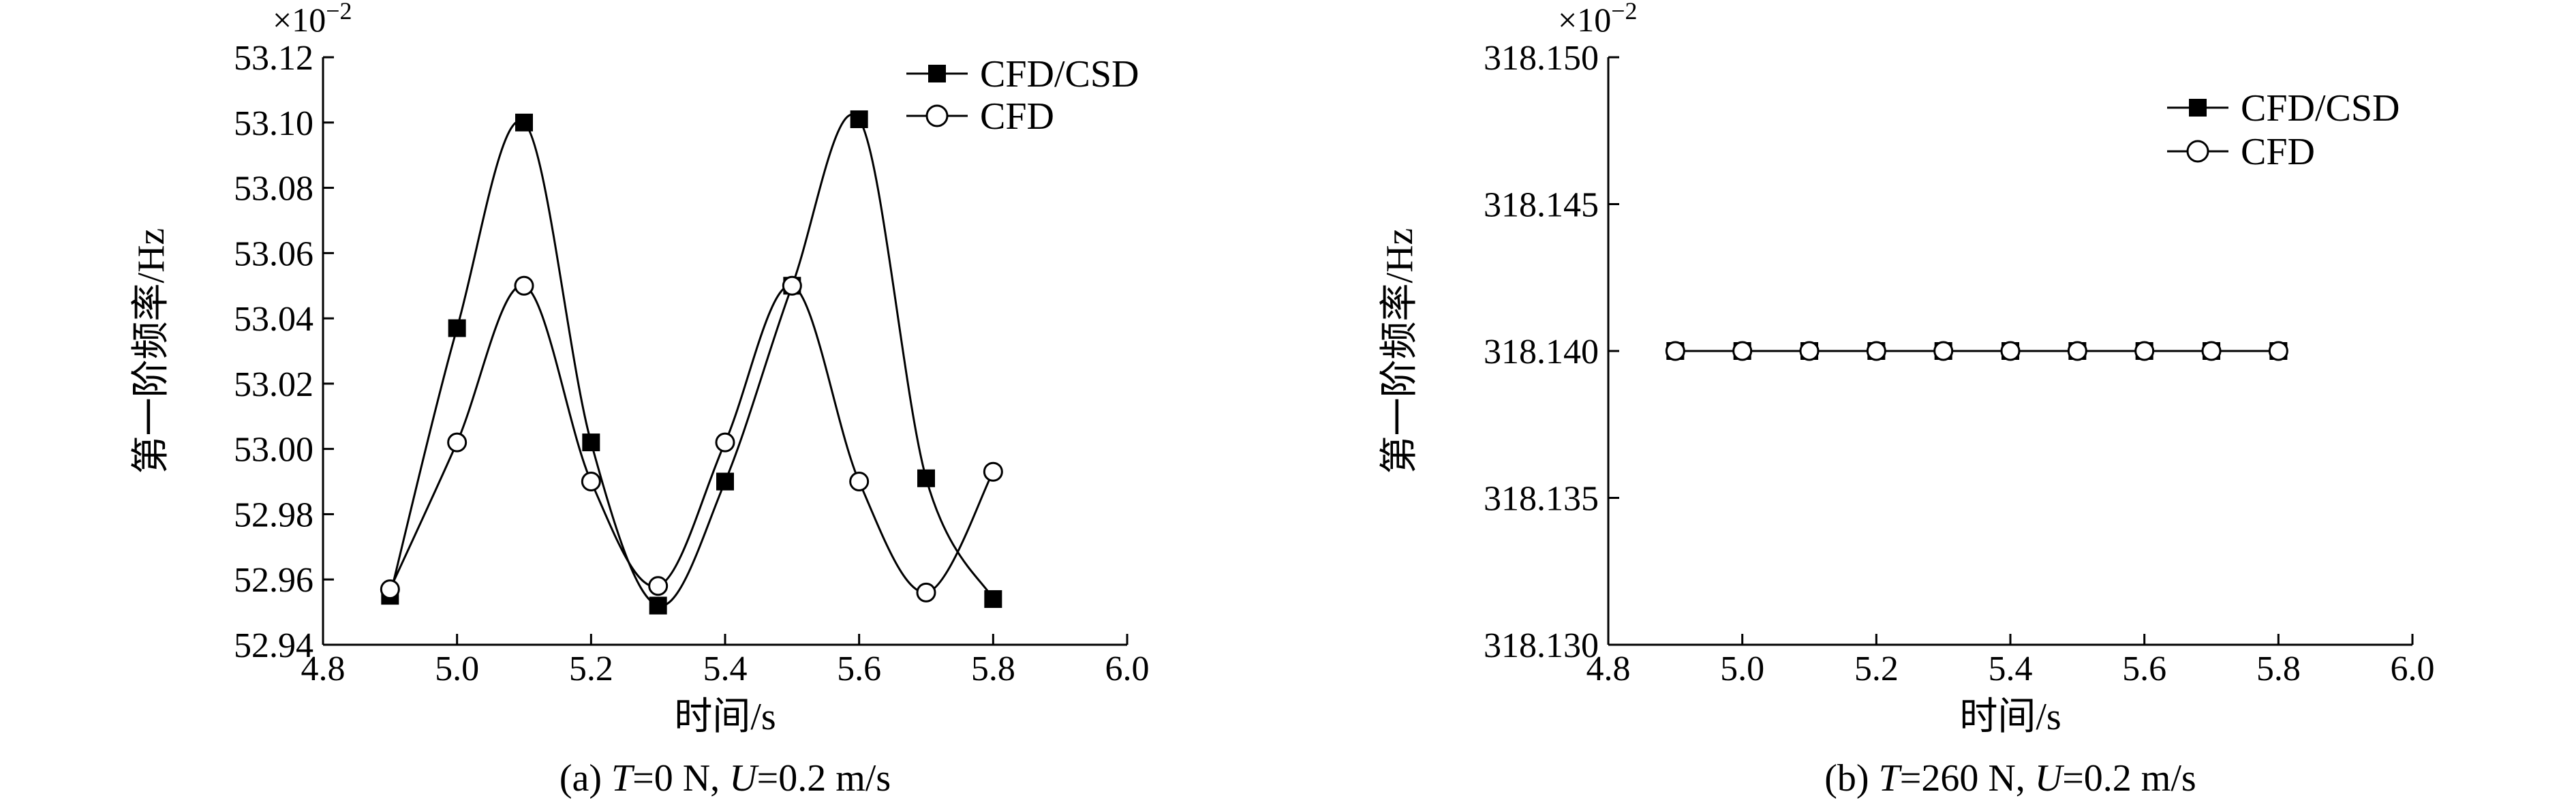  What do you see at coordinates (273, 253) in the screenshot?
I see `y-tick-label: 53.06` at bounding box center [273, 253].